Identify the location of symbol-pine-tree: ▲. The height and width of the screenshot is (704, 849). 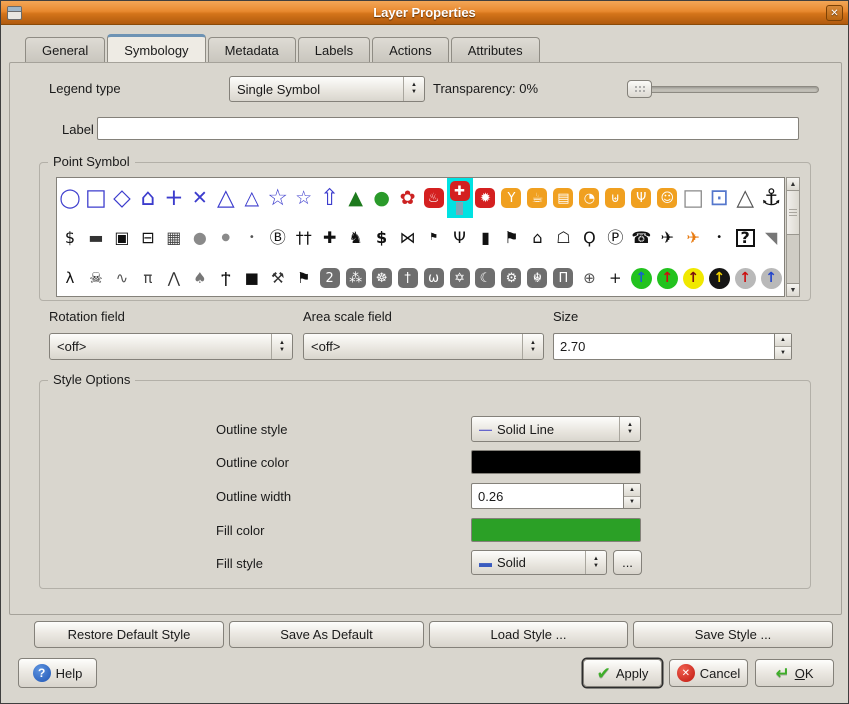
(356, 198).